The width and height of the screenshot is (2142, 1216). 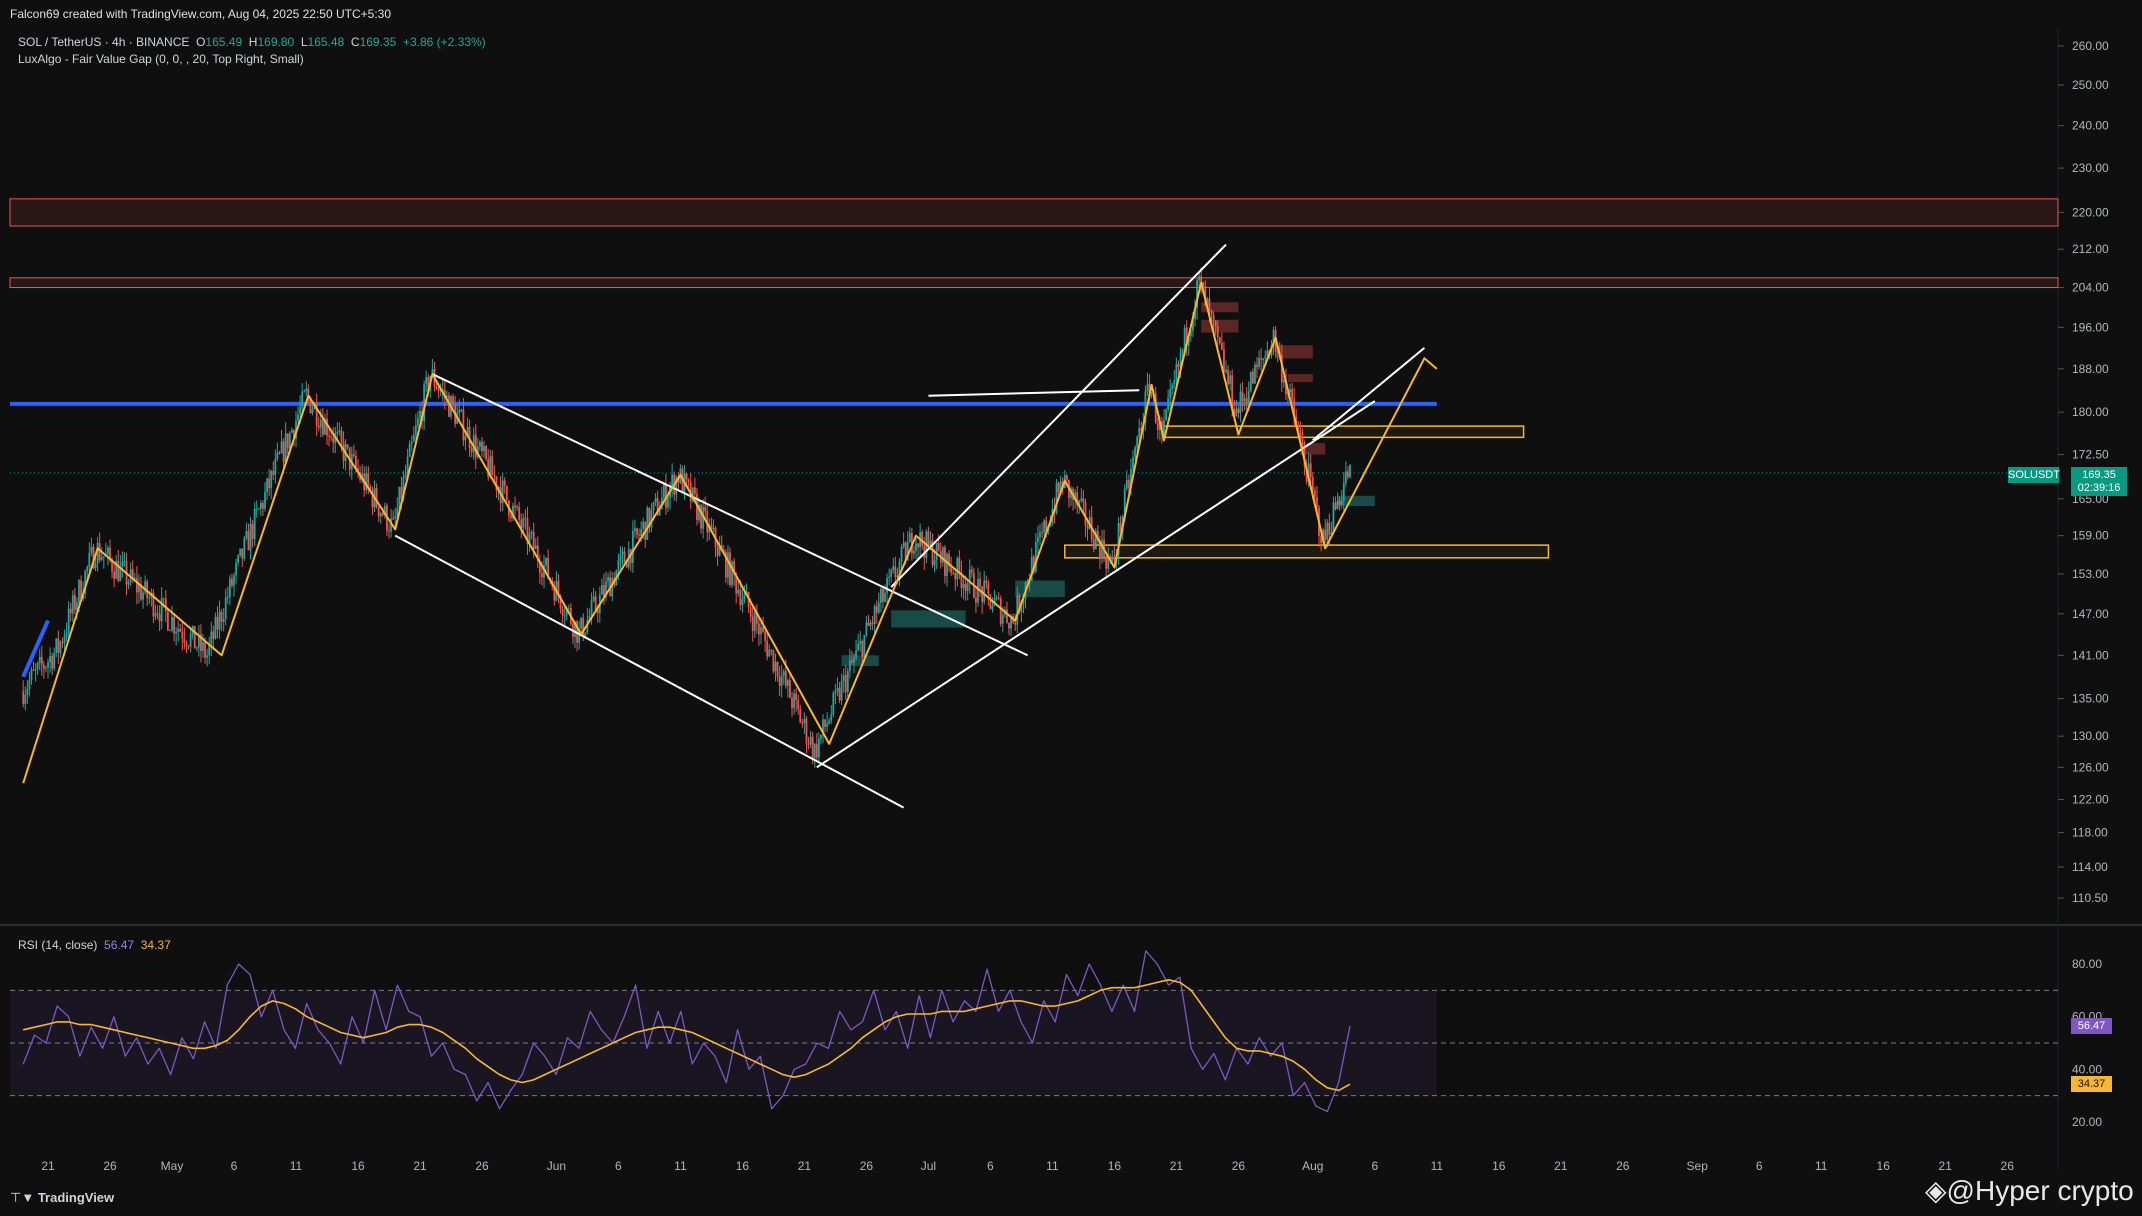 What do you see at coordinates (62, 1197) in the screenshot?
I see `tradingview-logo: ⊤▼ TradingView` at bounding box center [62, 1197].